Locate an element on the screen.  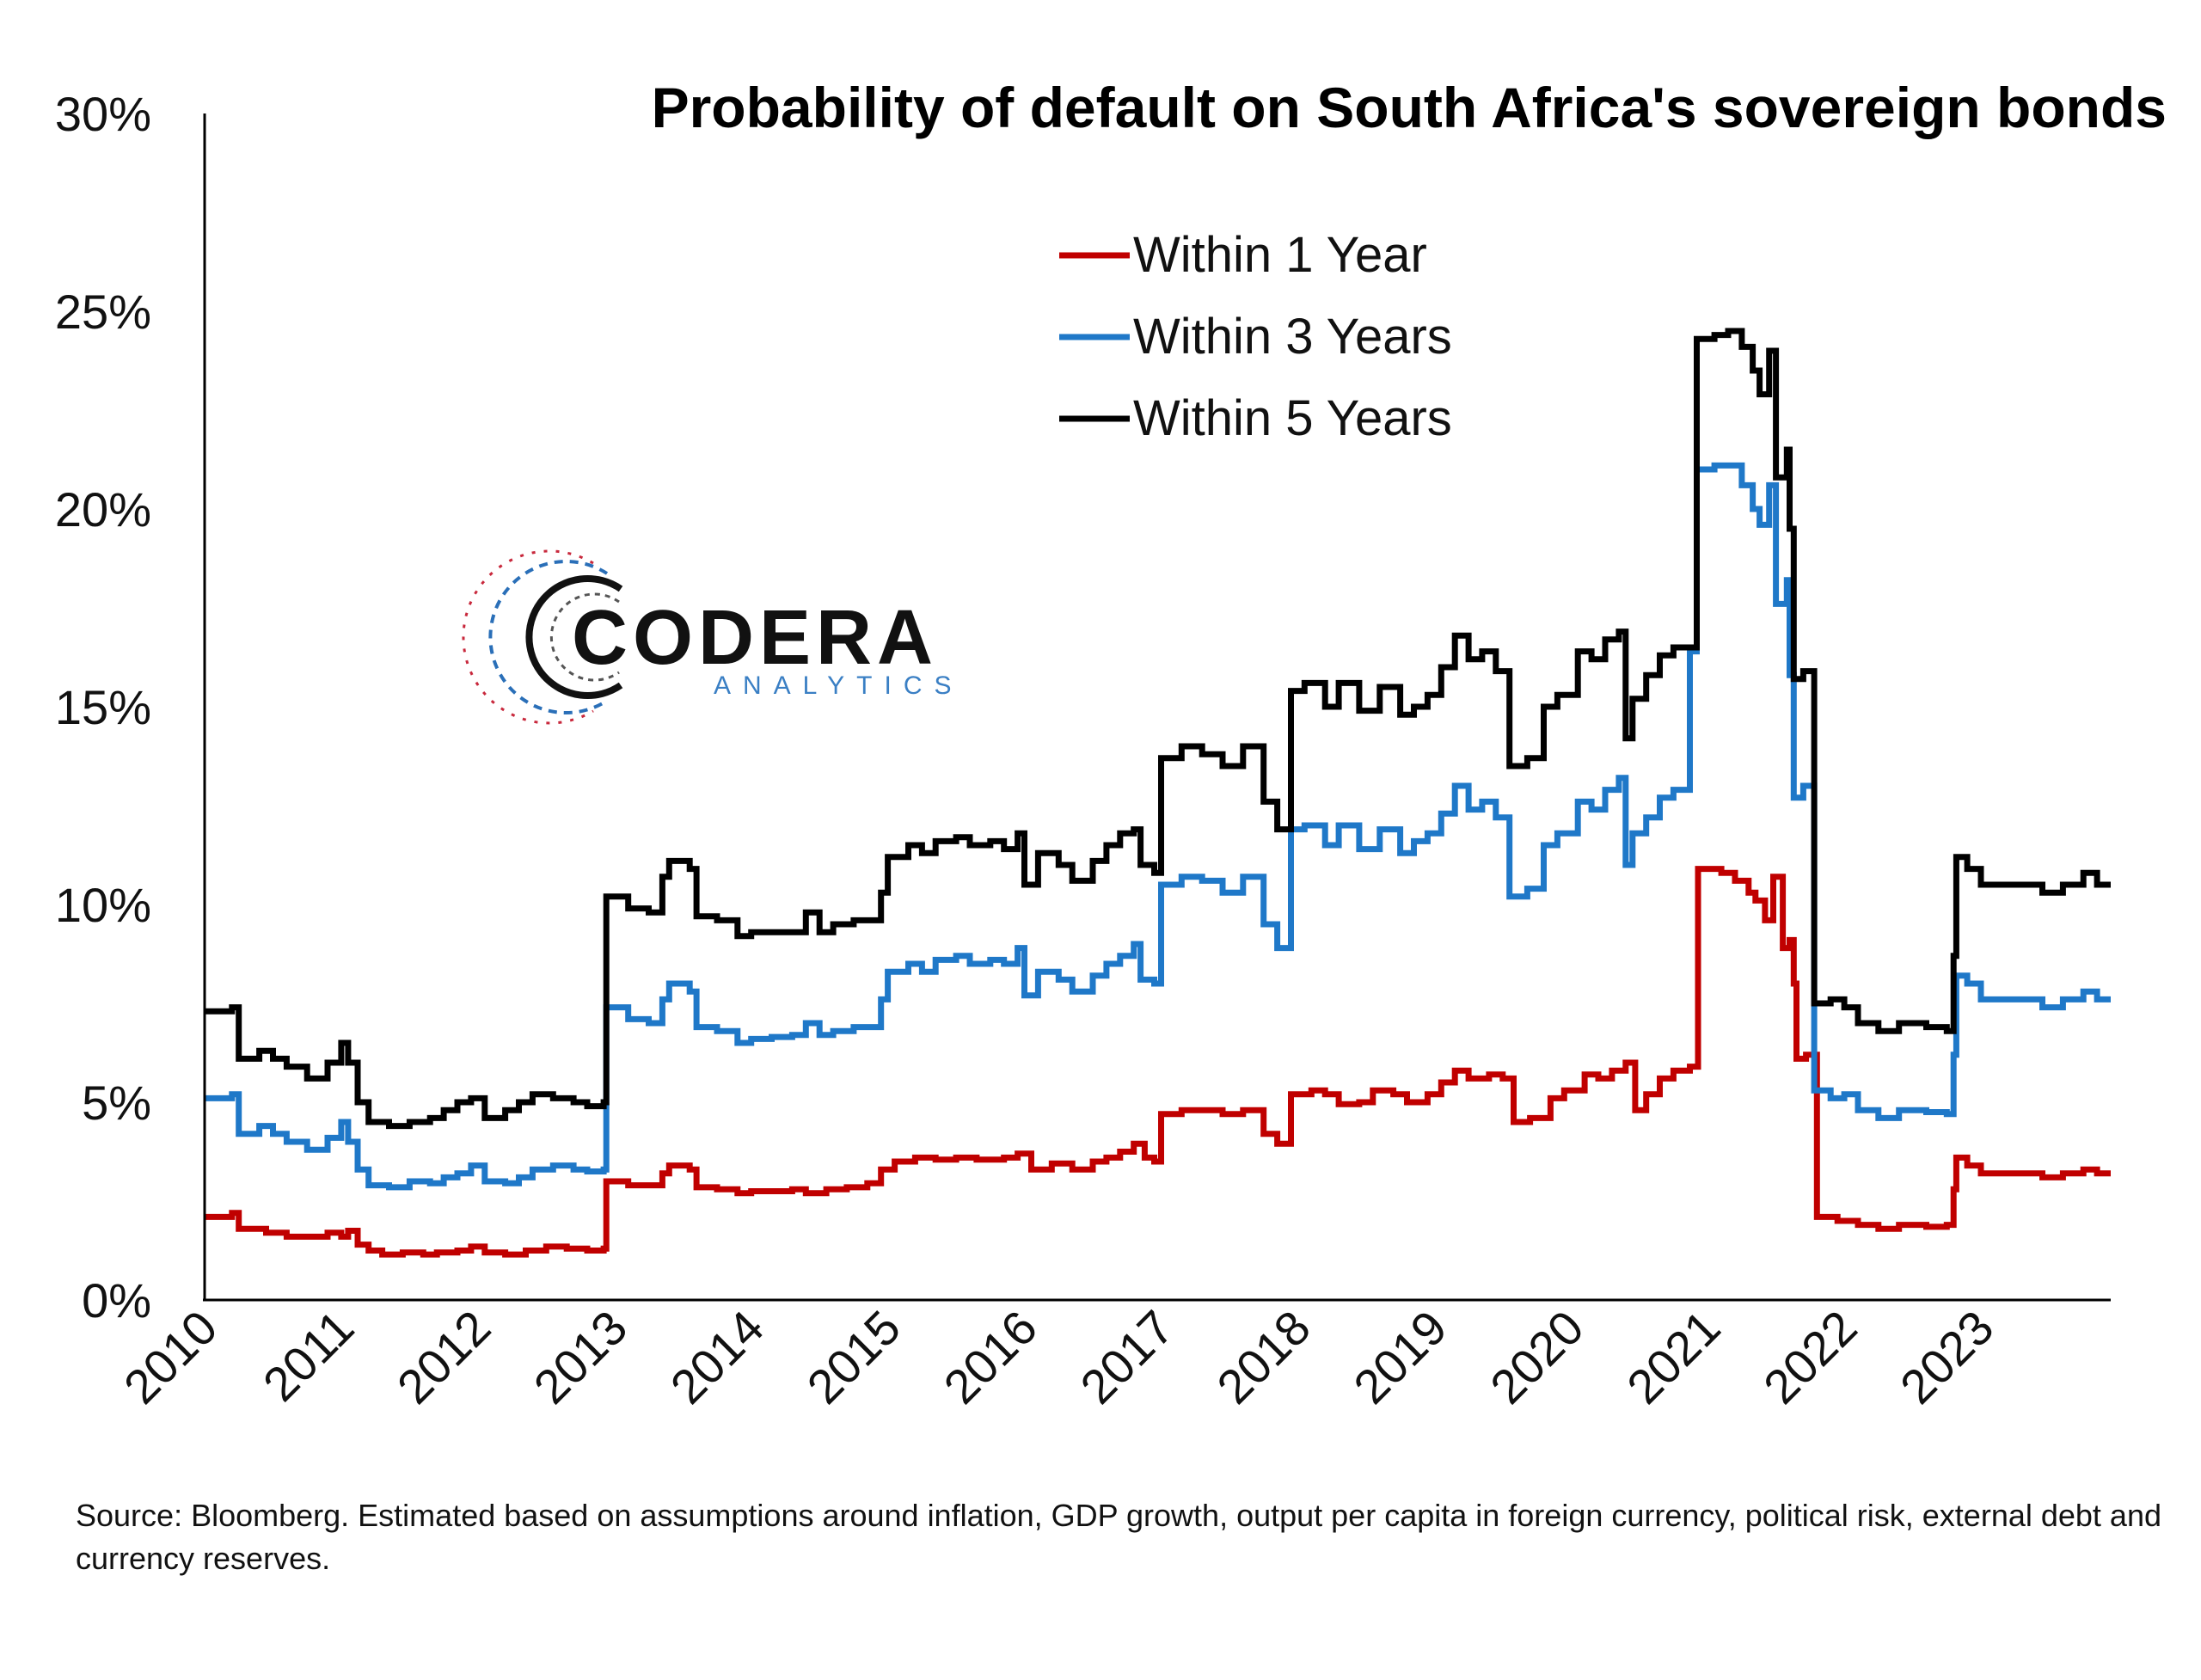
x-tick-label: 2018 is located at coordinates (1263, 1357).